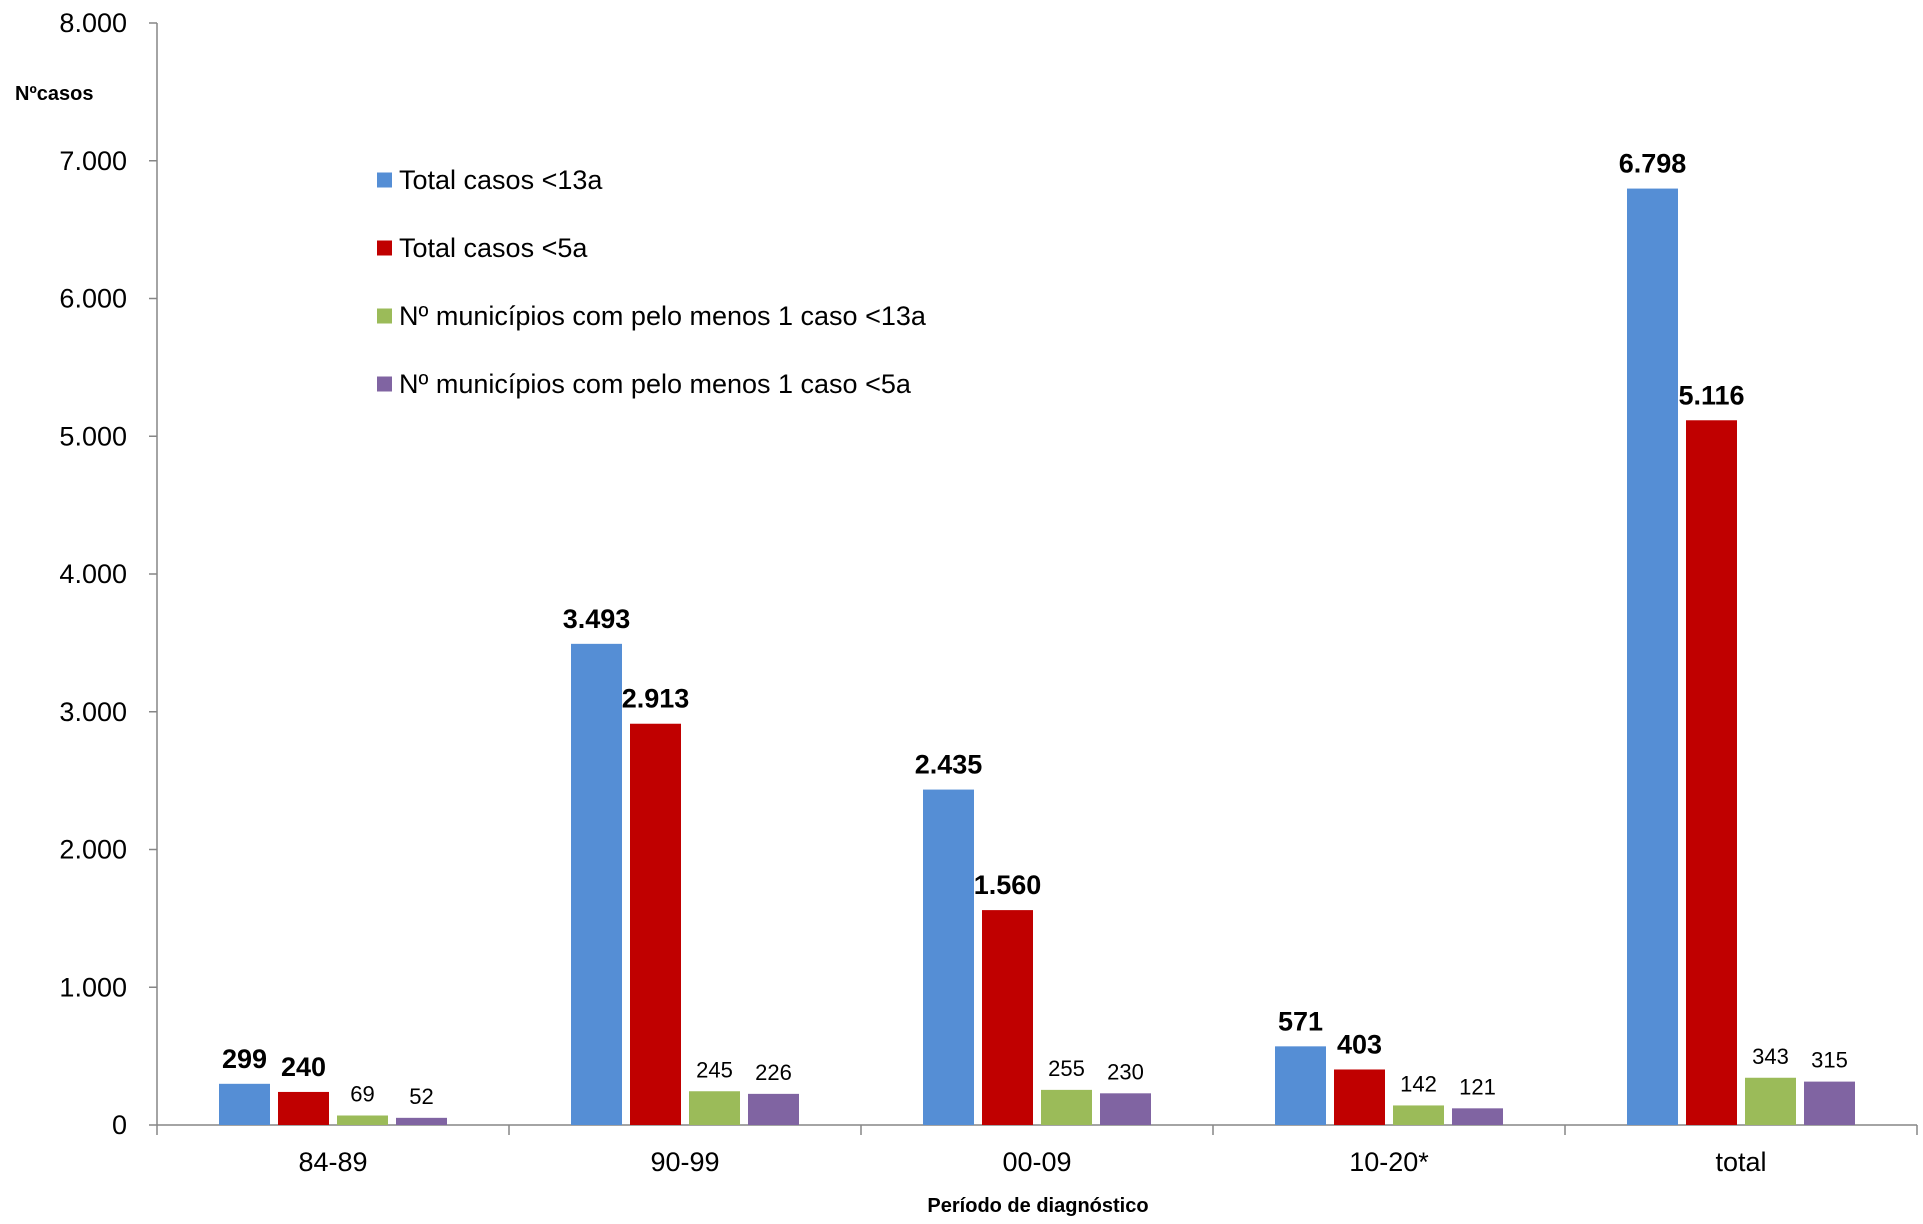 Image resolution: width=1923 pixels, height=1224 pixels. What do you see at coordinates (93, 850) in the screenshot?
I see `y-tick-label: 2.000` at bounding box center [93, 850].